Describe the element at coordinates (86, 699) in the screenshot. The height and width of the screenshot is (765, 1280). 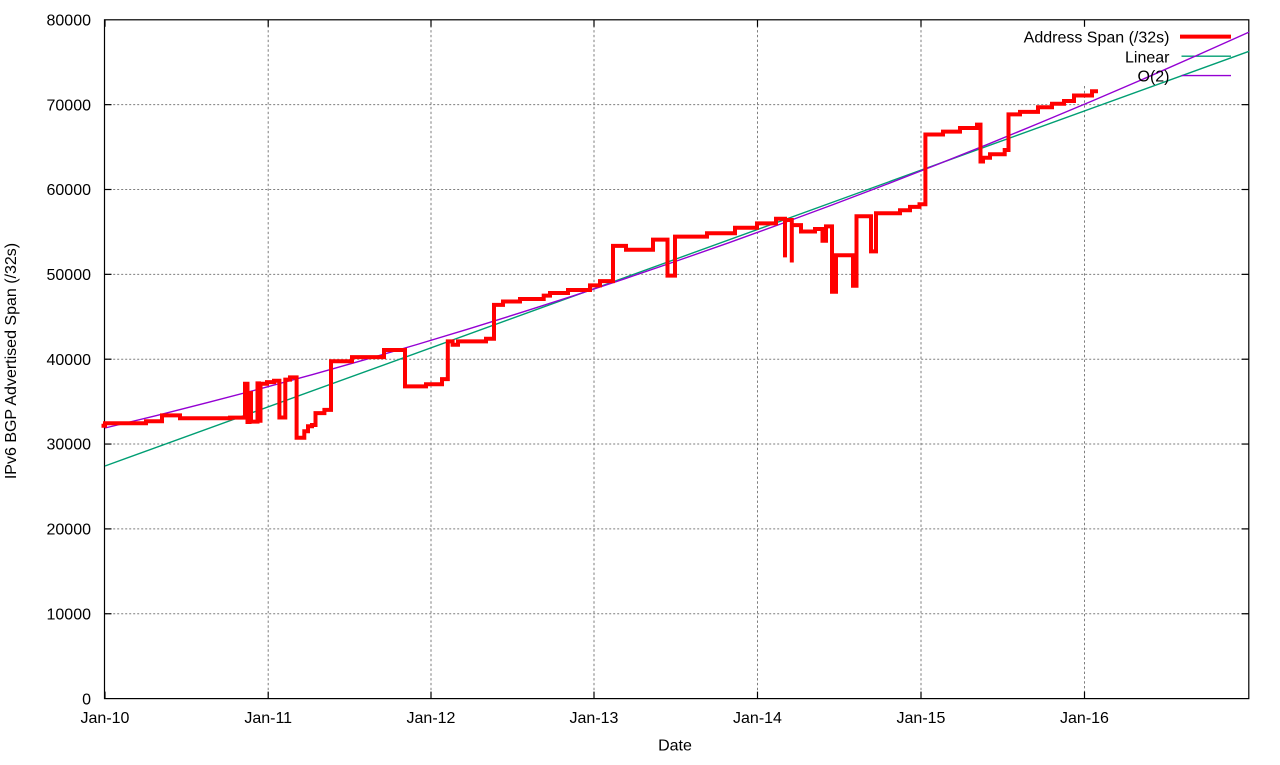
I see `svg-text: 0` at that location.